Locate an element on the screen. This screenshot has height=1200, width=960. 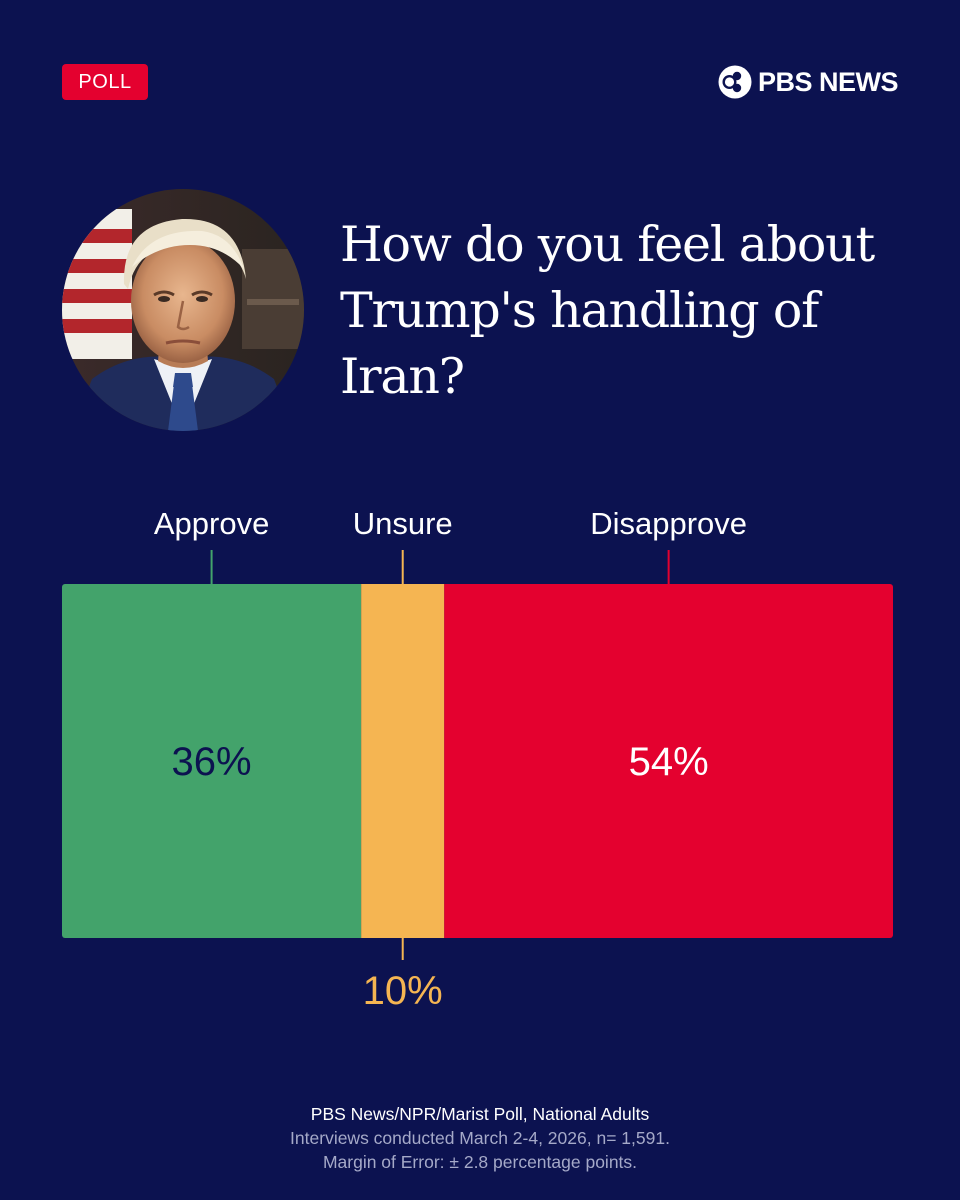
portrait-image is located at coordinates (183, 310).